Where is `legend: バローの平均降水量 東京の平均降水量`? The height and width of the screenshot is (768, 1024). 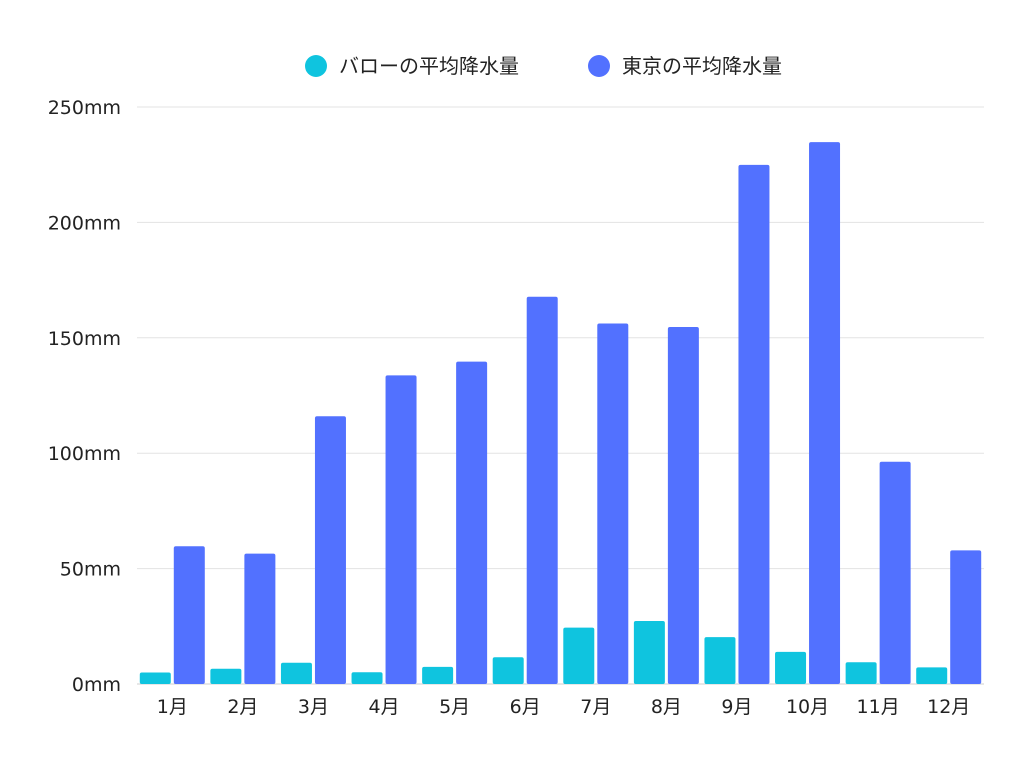
legend: バローの平均降水量 東京の平均降水量 is located at coordinates (543, 66).